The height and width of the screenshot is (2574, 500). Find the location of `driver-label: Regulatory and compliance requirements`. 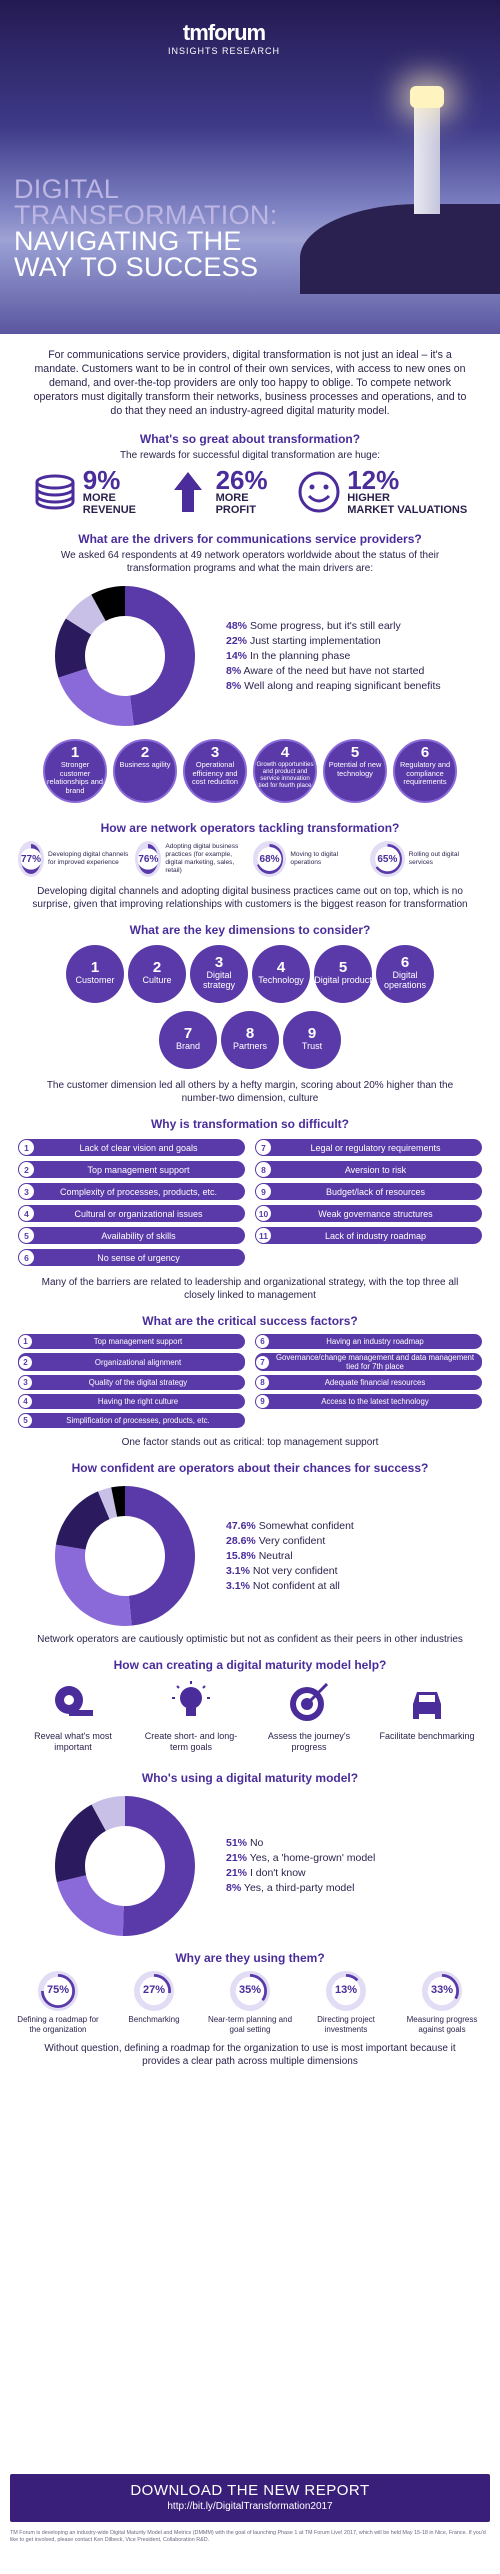

driver-label: Regulatory and compliance requirements is located at coordinates (425, 773).